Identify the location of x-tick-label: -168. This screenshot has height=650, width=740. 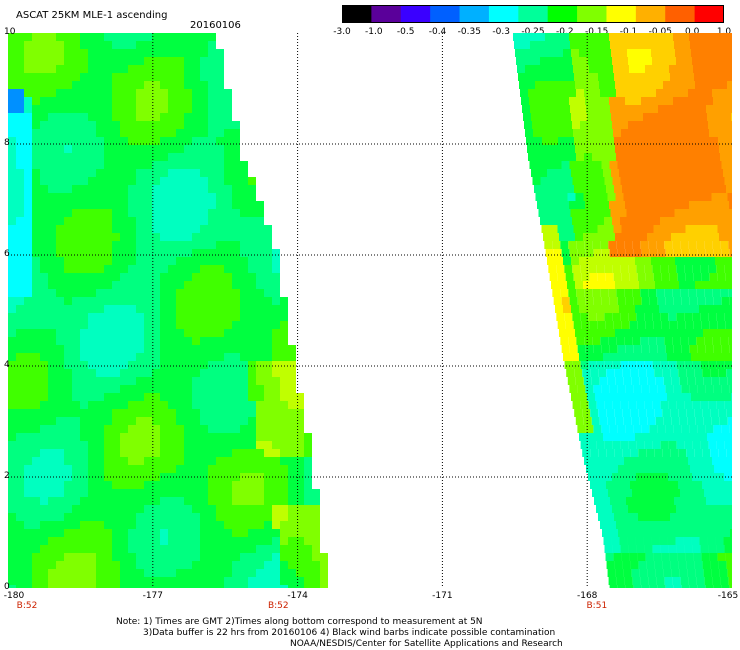
(587, 596).